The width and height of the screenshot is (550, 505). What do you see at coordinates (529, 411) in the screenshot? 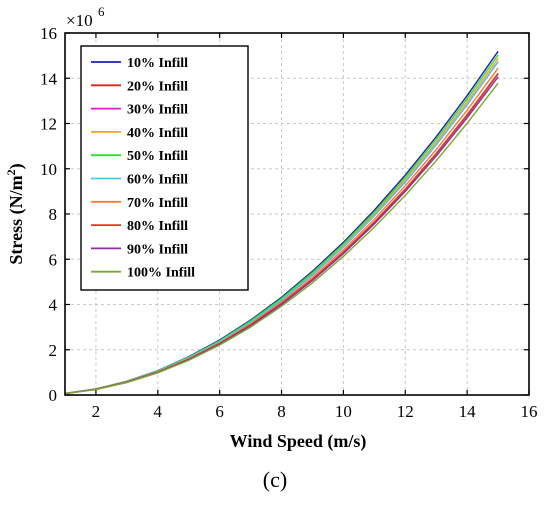
I see `x-tick-label: 16` at bounding box center [529, 411].